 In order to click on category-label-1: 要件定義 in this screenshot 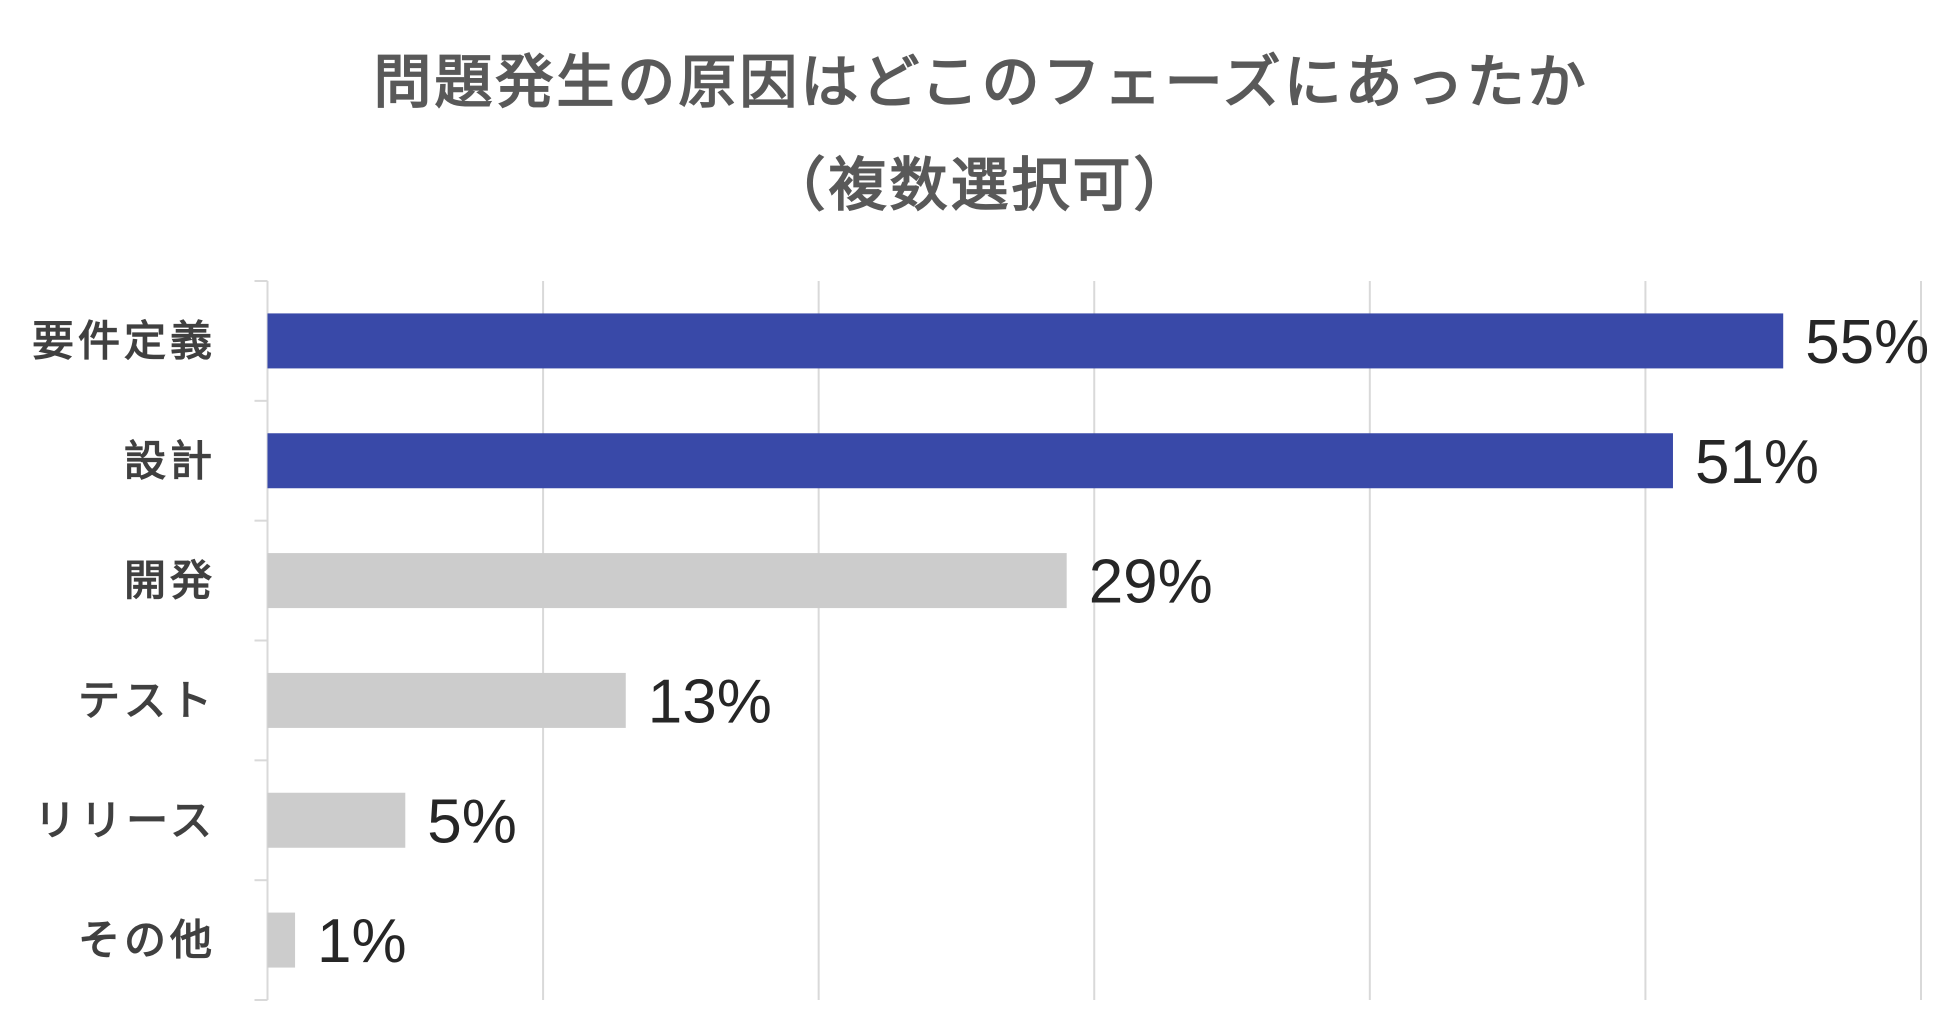, I will do `click(124, 340)`.